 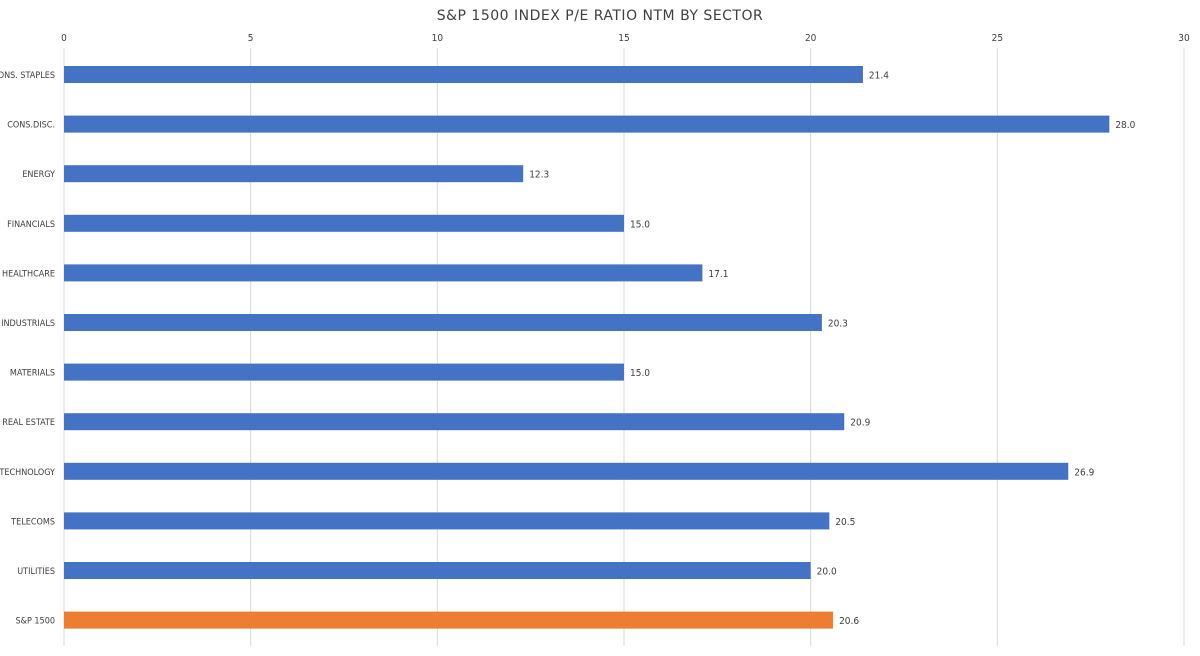 I want to click on x-tick-label: 5, so click(x=251, y=38).